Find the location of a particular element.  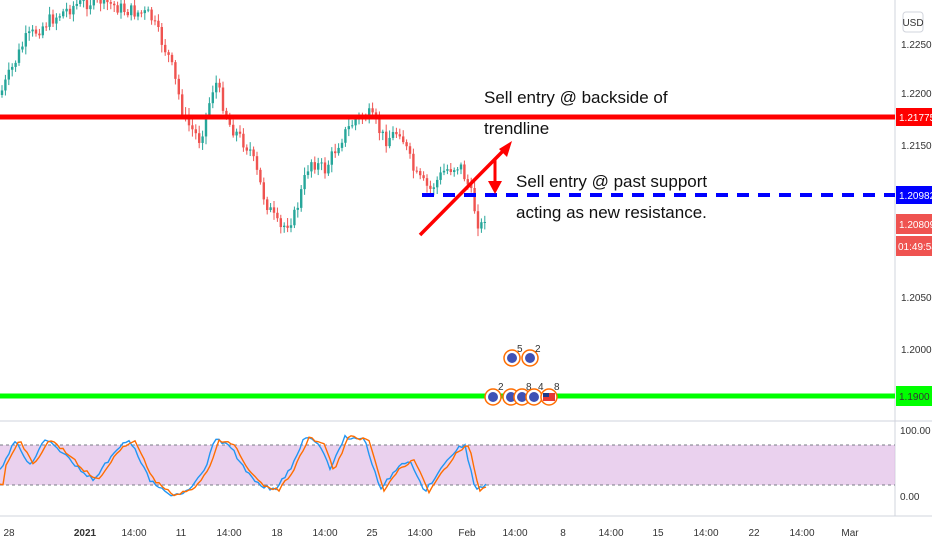

time-tick: 8 is located at coordinates (563, 533).